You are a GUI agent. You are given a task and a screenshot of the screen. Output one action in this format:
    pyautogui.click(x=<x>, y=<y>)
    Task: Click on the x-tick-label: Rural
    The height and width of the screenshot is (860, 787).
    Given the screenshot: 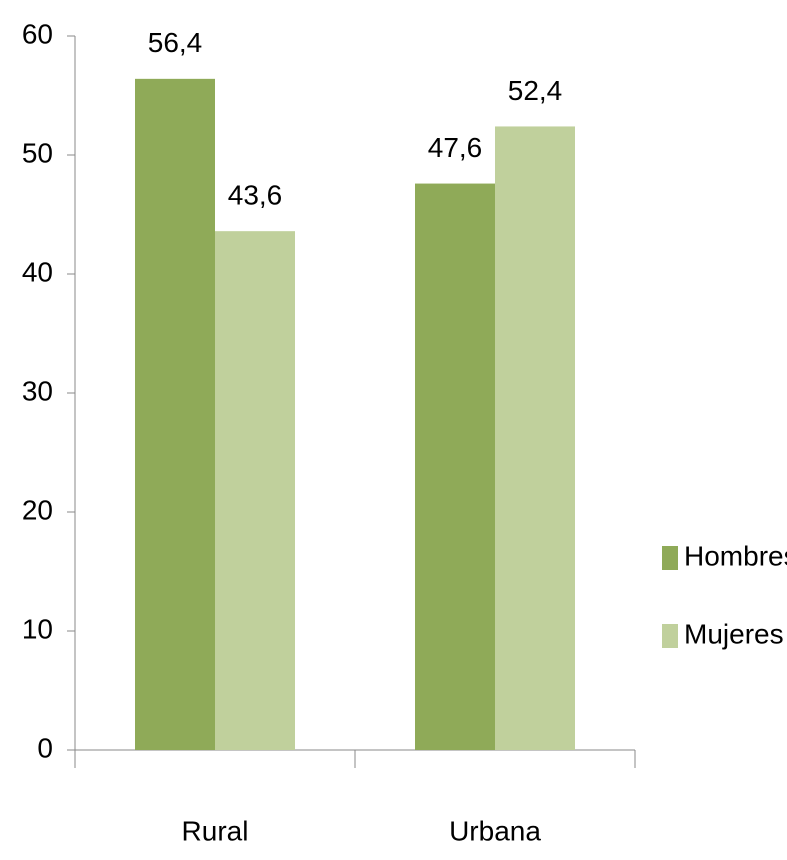 What is the action you would take?
    pyautogui.click(x=215, y=830)
    